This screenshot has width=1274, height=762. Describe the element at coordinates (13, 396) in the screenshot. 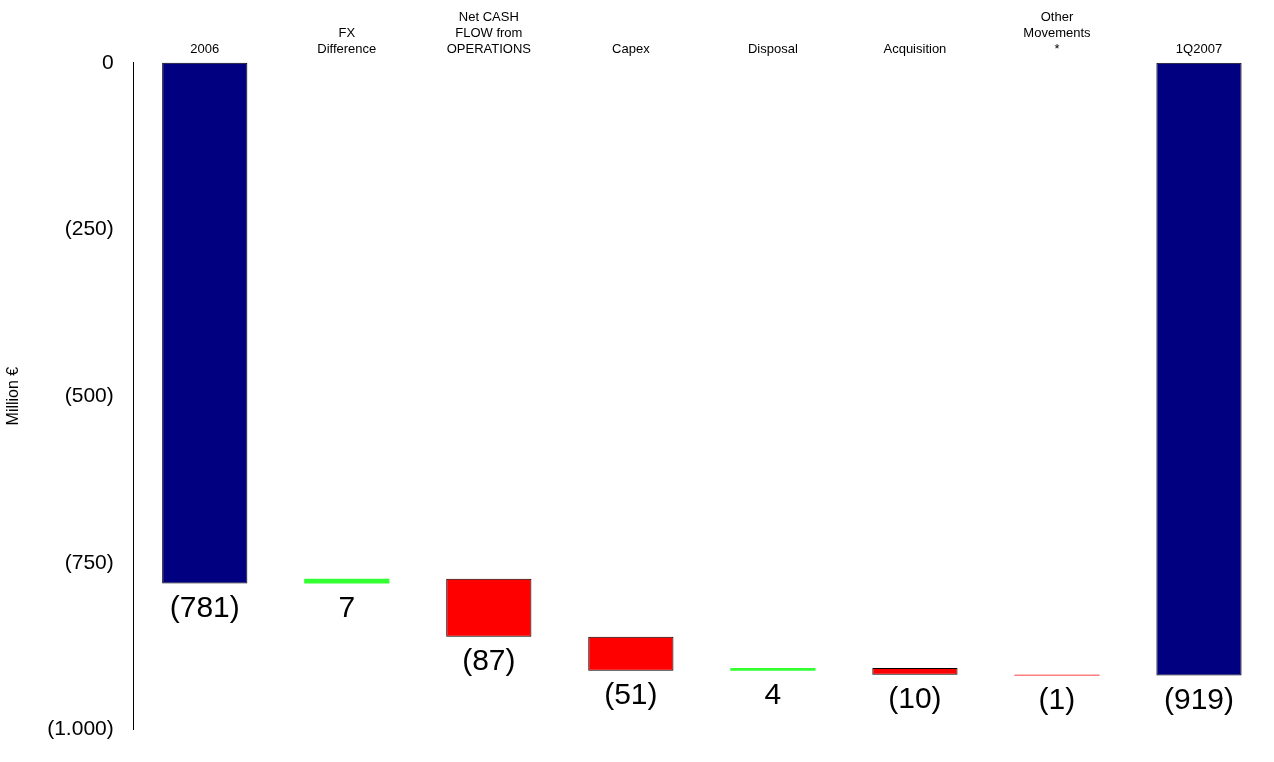

I see `y-axis-title: Million €` at that location.